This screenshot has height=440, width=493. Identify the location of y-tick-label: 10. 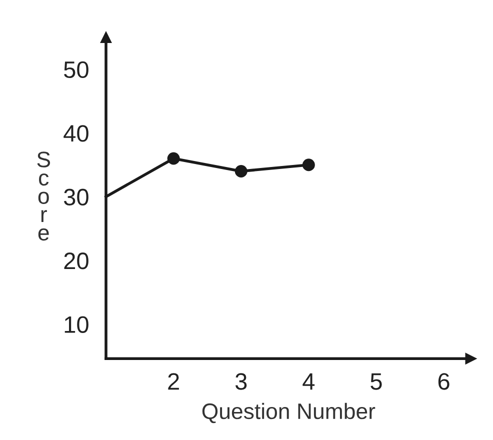
(76, 324).